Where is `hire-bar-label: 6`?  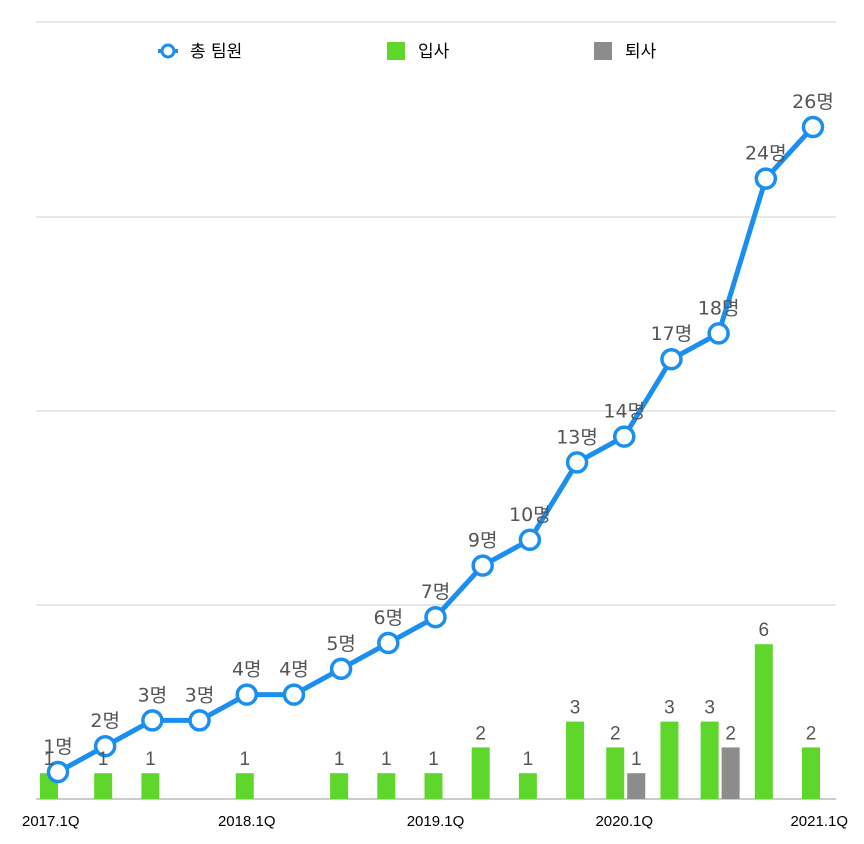
hire-bar-label: 6 is located at coordinates (764, 630).